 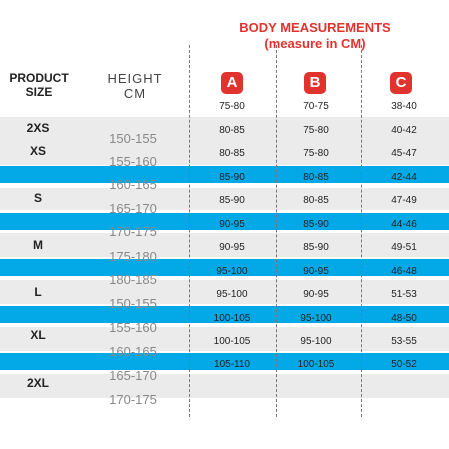 What do you see at coordinates (232, 364) in the screenshot?
I see `column-a-value: 105-110` at bounding box center [232, 364].